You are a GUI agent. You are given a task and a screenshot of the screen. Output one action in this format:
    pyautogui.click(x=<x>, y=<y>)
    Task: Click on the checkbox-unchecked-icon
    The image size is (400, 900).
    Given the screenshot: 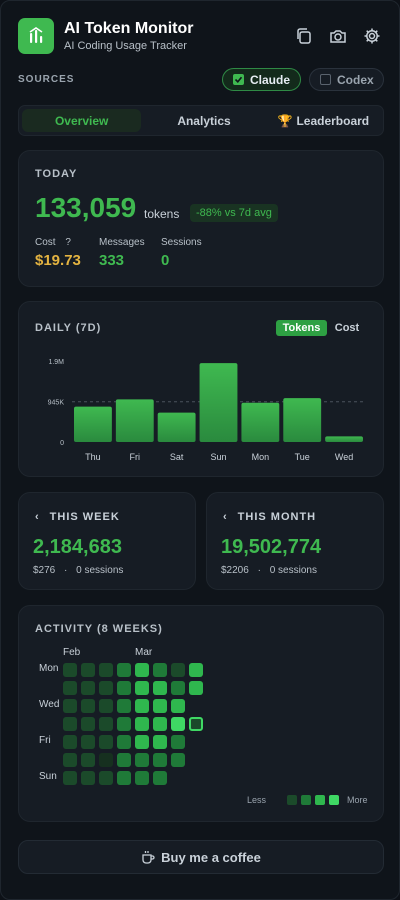 What is the action you would take?
    pyautogui.click(x=325, y=79)
    